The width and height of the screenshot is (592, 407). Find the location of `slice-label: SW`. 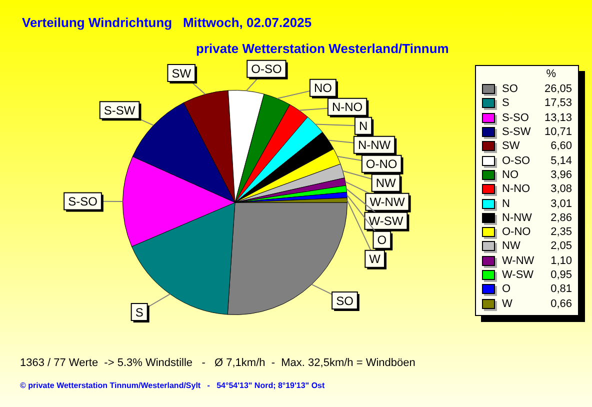

slice-label: SW is located at coordinates (182, 73).